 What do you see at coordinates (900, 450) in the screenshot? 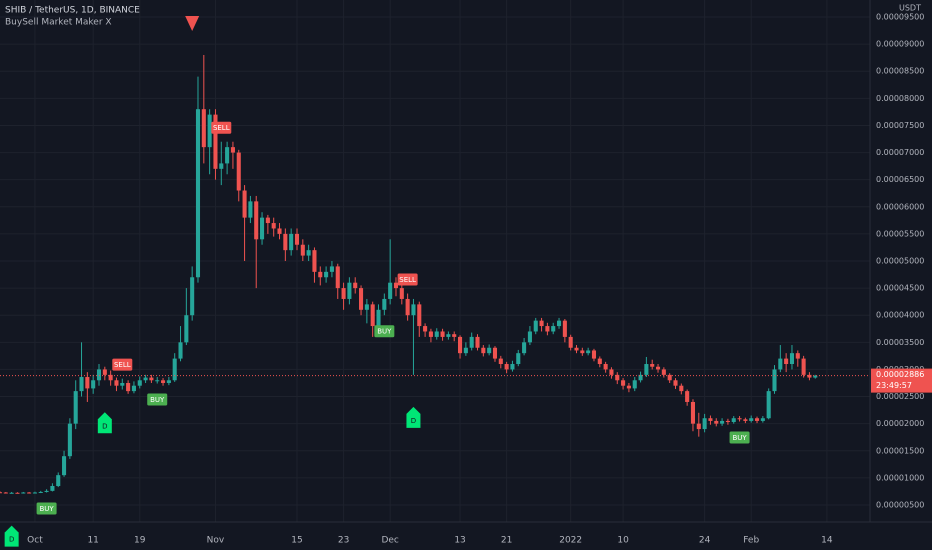
I see `y-tick-label: 0.00001500` at bounding box center [900, 450].